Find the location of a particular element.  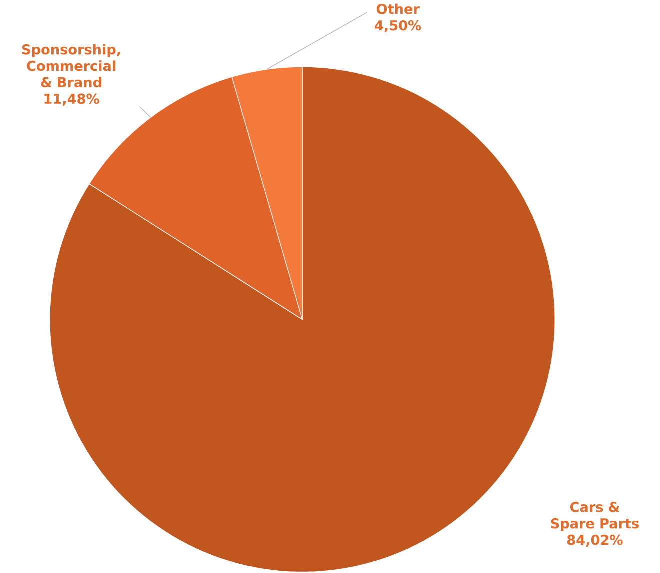

data-label: 84,02% is located at coordinates (595, 541).